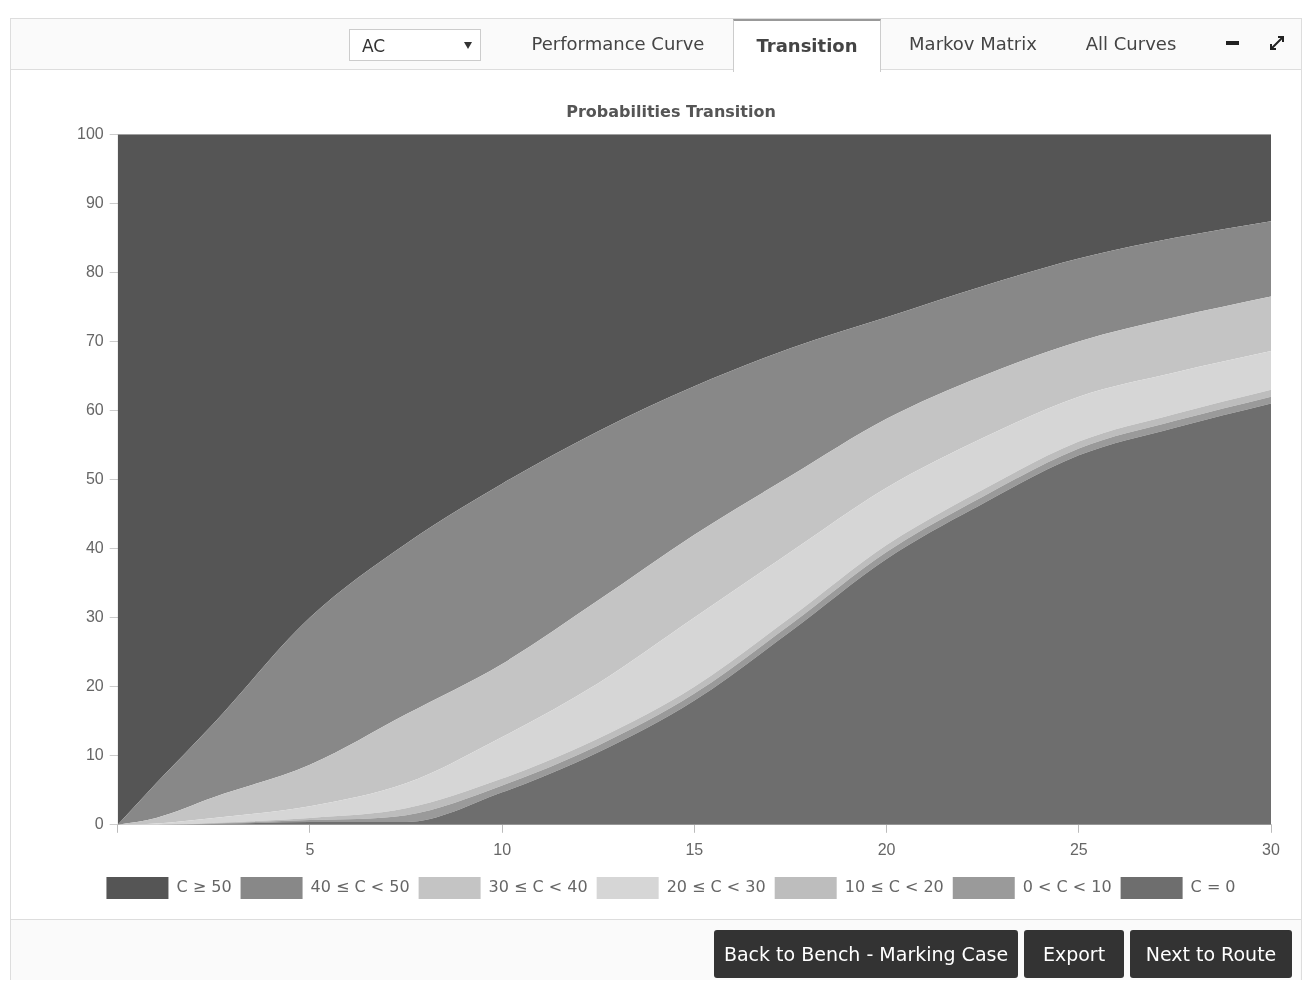 This screenshot has width=1309, height=985. Describe the element at coordinates (716, 887) in the screenshot. I see `legend-label: 20 ≤ C < 30` at that location.